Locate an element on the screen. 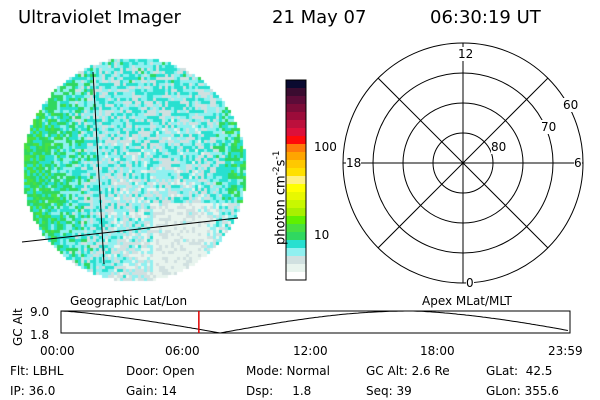 Image resolution: width=600 pixels, height=400 pixels. xtick-2359: 23:59 is located at coordinates (565, 351).